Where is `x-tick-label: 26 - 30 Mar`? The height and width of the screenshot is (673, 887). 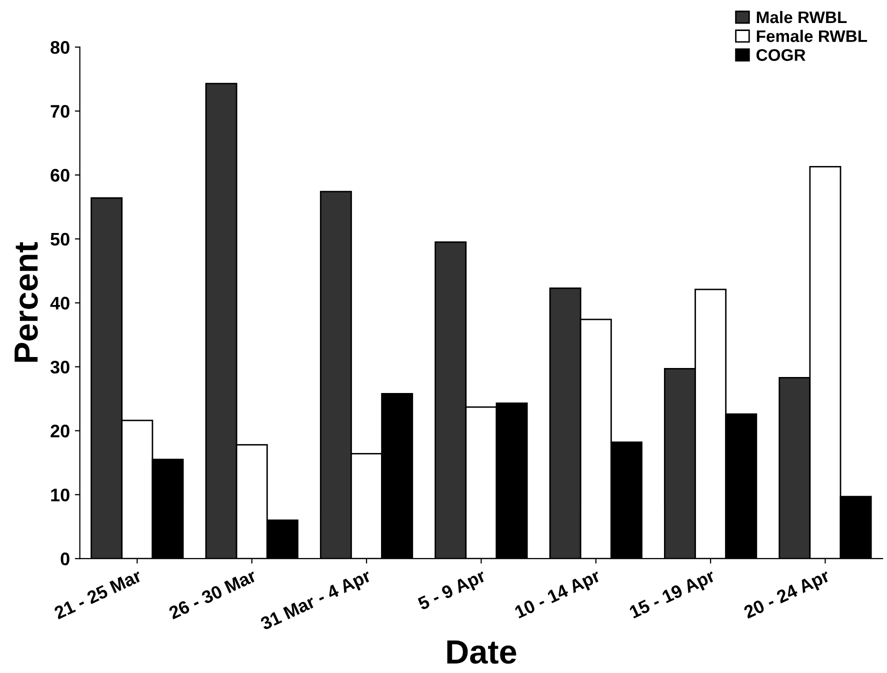
x-tick-label: 26 - 30 Mar is located at coordinates (213, 594).